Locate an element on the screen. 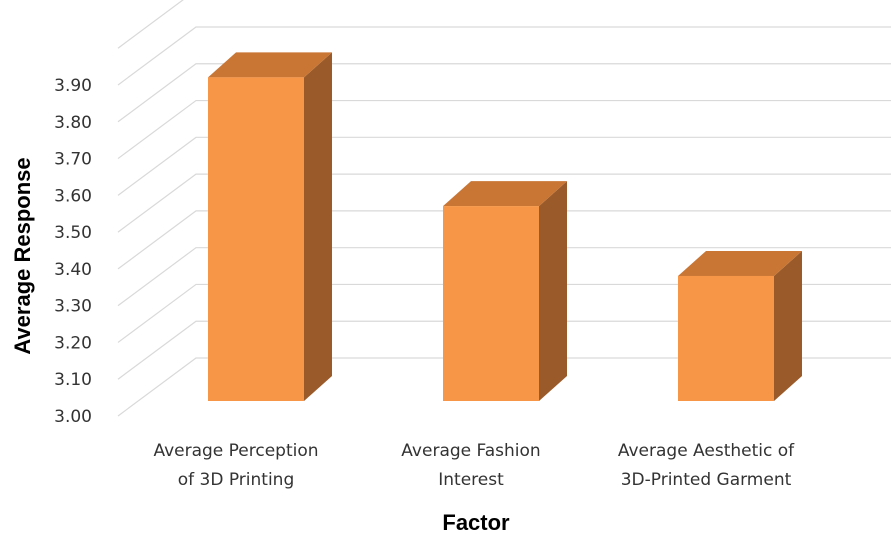 This screenshot has height=534, width=891. y-tick-label: 3.20 is located at coordinates (73, 343).